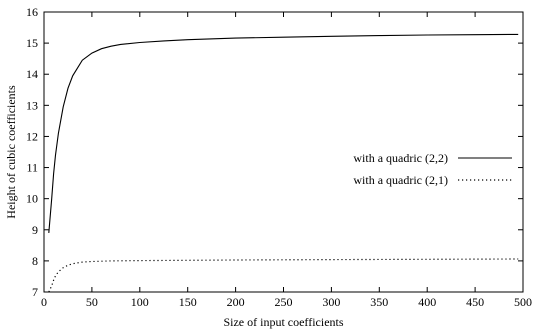  What do you see at coordinates (35, 230) in the screenshot?
I see `y-tick-label: 9` at bounding box center [35, 230].